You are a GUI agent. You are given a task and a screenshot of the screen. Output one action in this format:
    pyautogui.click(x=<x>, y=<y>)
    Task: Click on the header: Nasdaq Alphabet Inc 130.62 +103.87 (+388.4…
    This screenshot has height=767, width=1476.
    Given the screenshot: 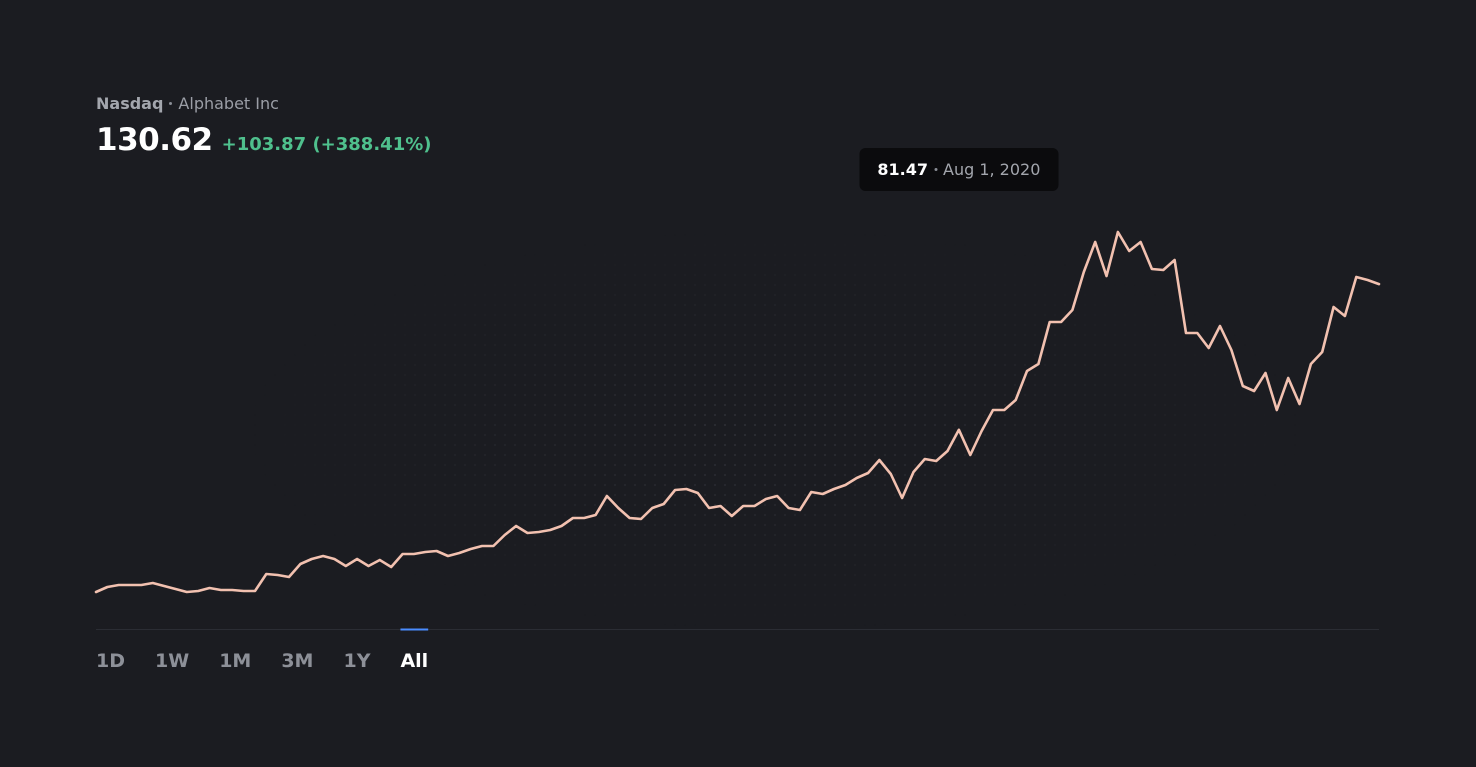 What is the action you would take?
    pyautogui.click(x=263, y=125)
    